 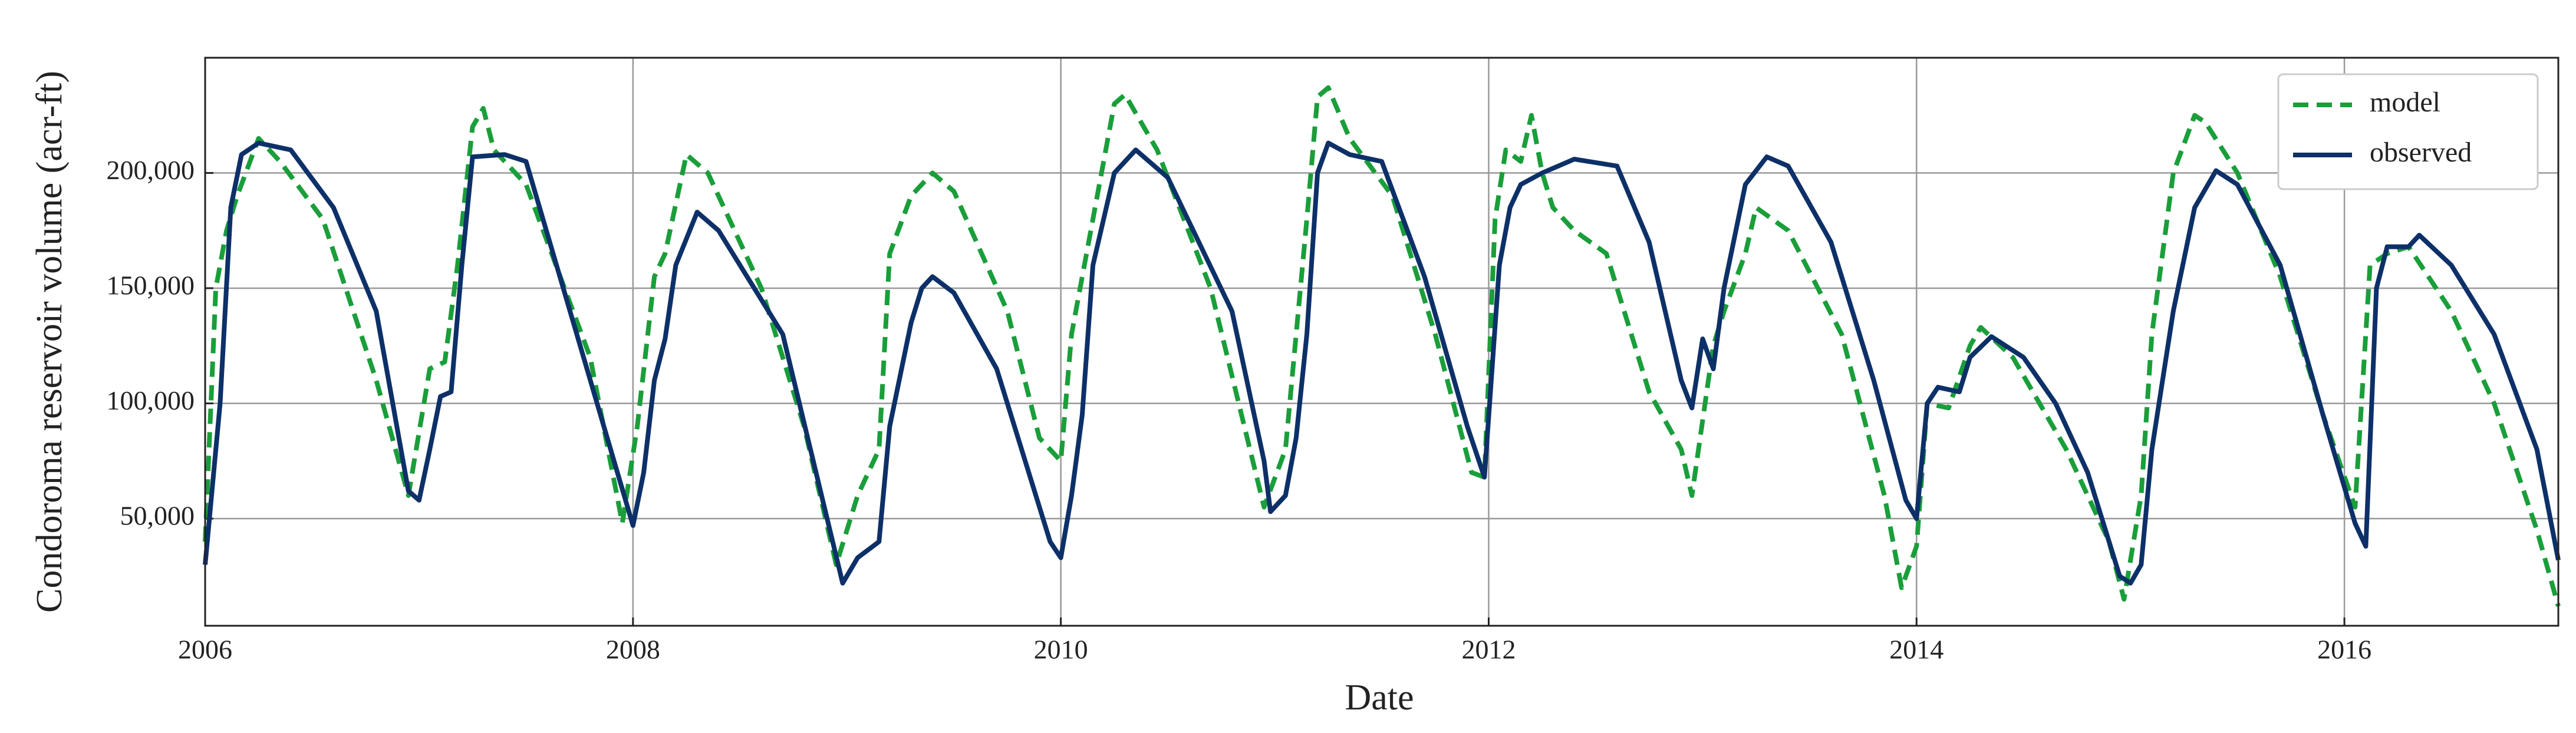 I want to click on y-tick-label: 200,000, so click(x=151, y=170).